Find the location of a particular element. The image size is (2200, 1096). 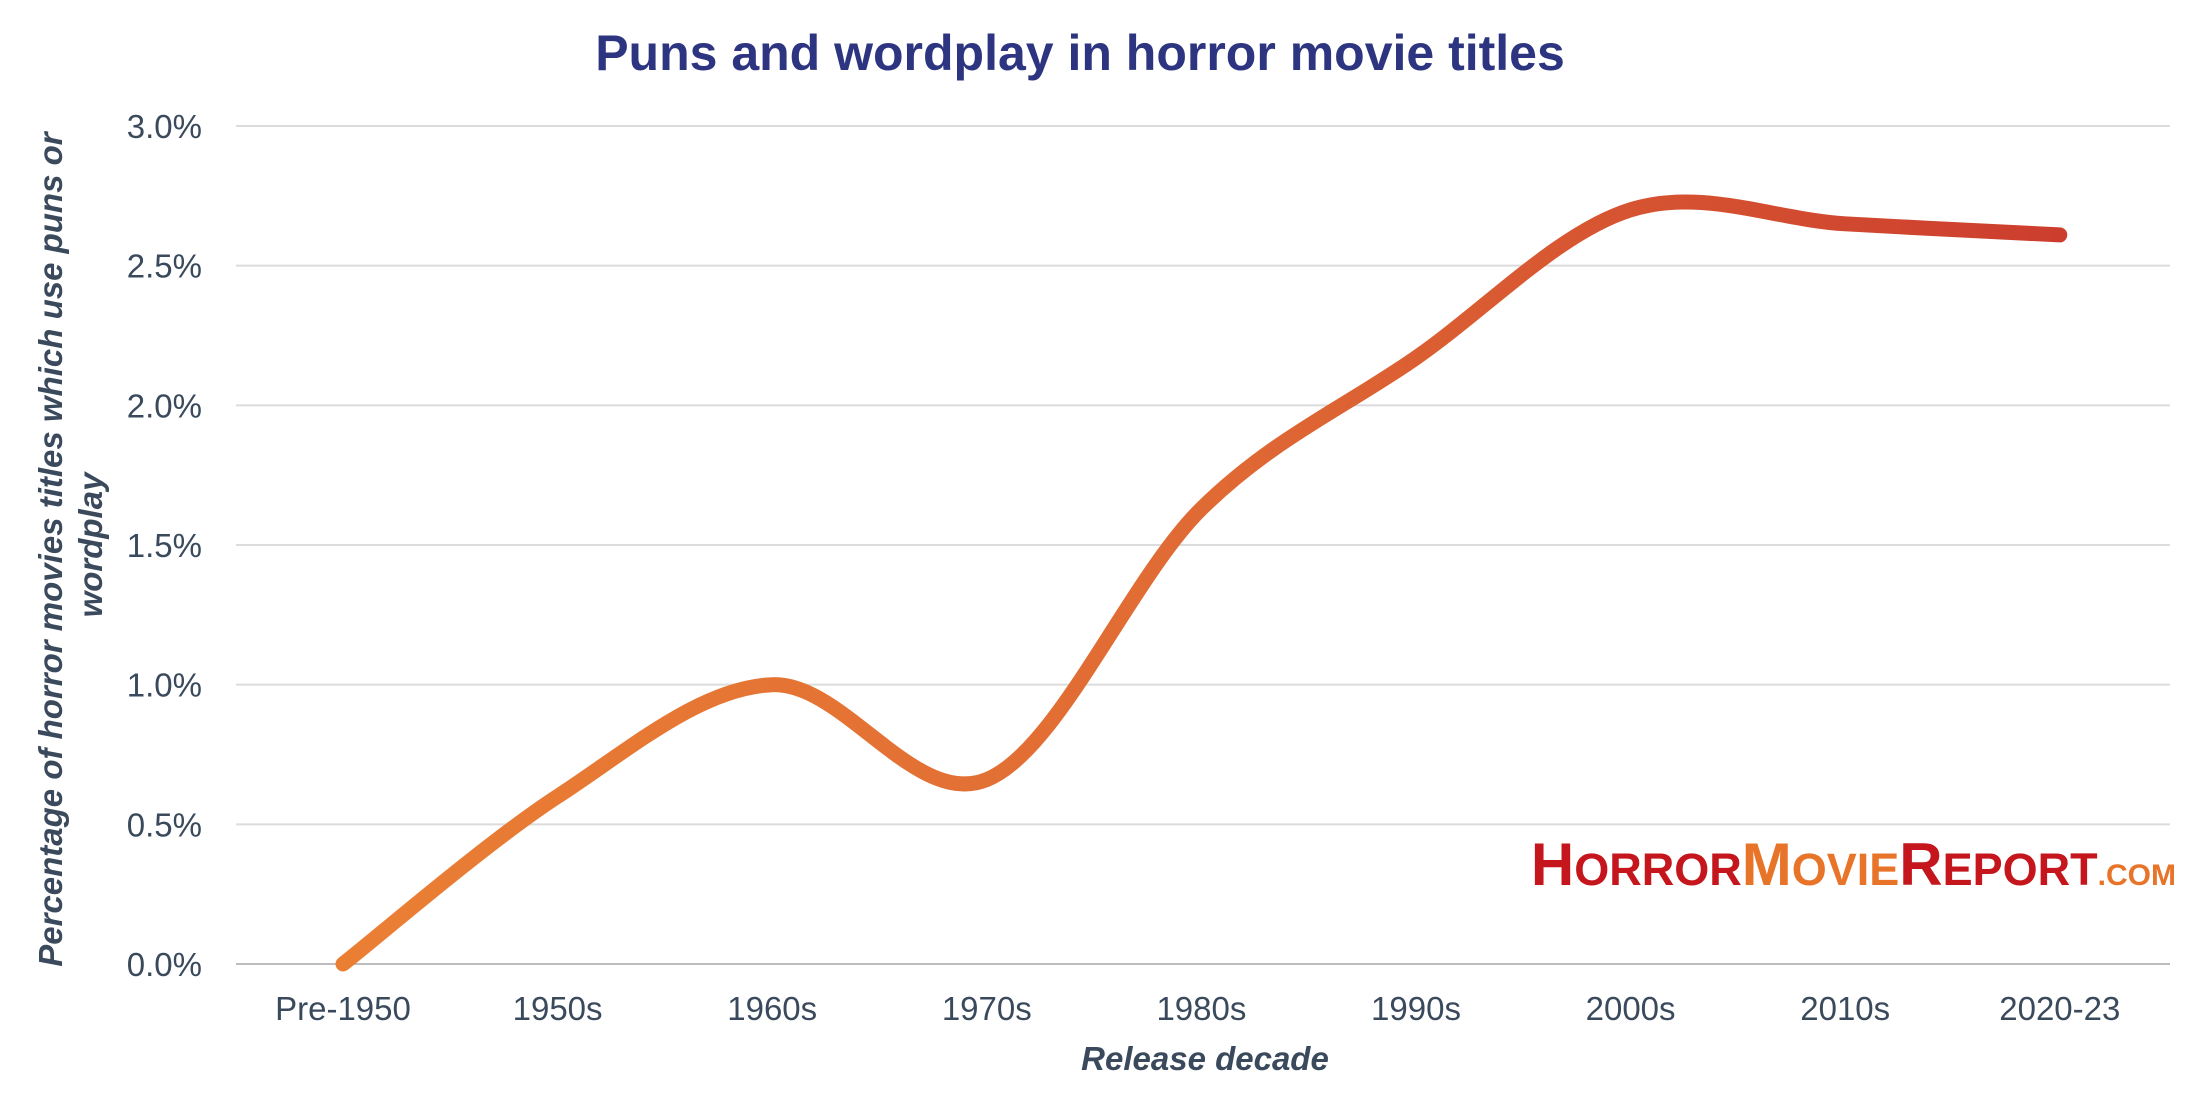

logo-word: ORROR is located at coordinates (1658, 869).